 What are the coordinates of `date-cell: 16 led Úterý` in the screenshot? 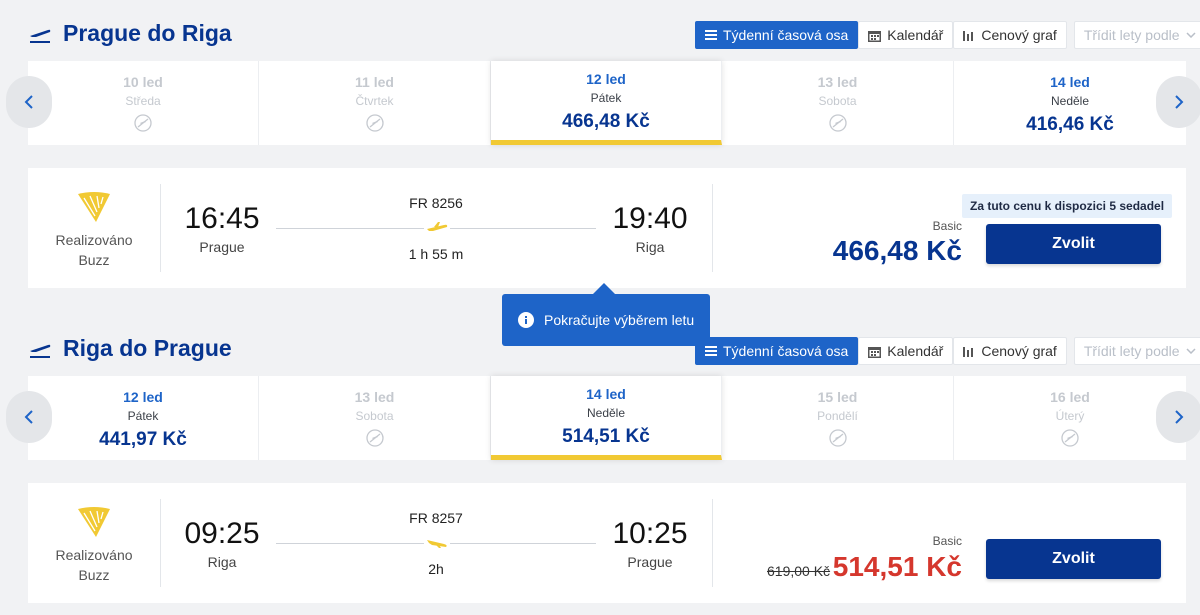 It's located at (1070, 418).